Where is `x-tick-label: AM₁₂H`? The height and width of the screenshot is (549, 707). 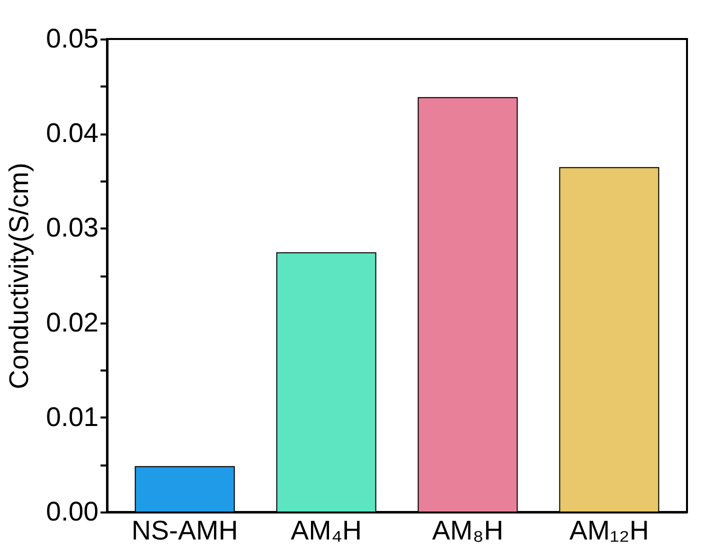 x-tick-label: AM₁₂H is located at coordinates (609, 531).